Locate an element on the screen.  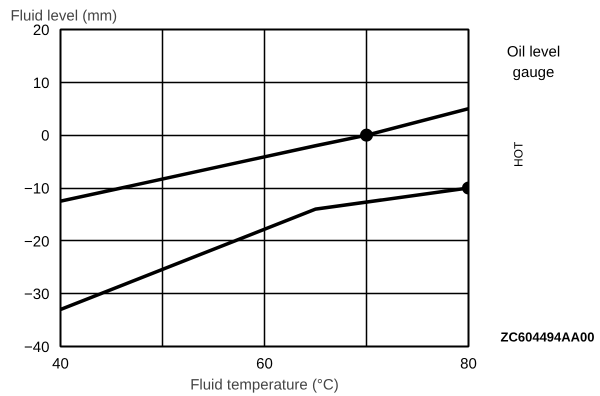
y-tick-label: −30 is located at coordinates (37, 295).